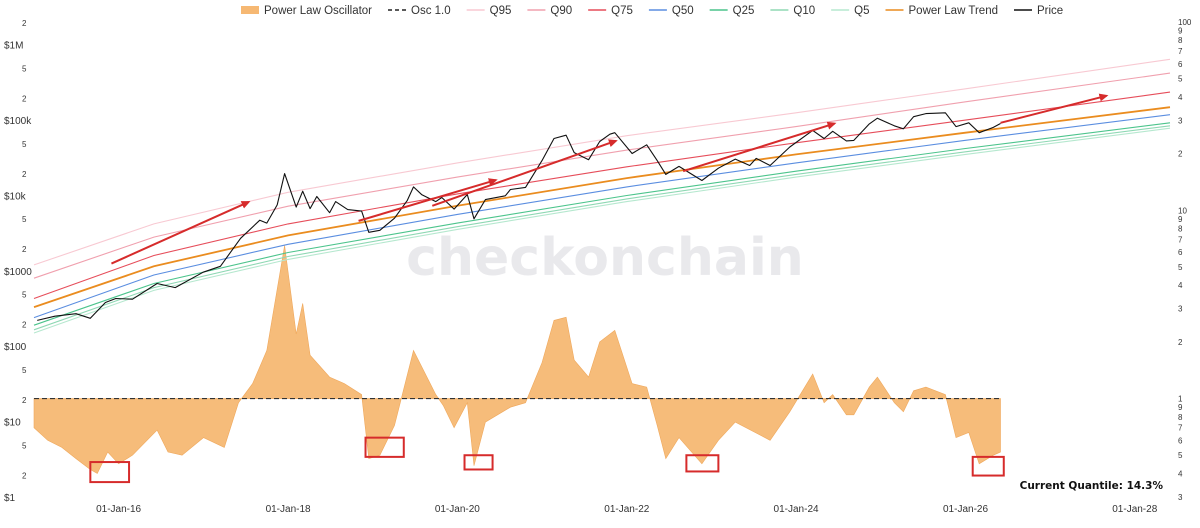 The width and height of the screenshot is (1200, 528). What do you see at coordinates (457, 509) in the screenshot?
I see `x-tick-label: 01-Jan-20` at bounding box center [457, 509].